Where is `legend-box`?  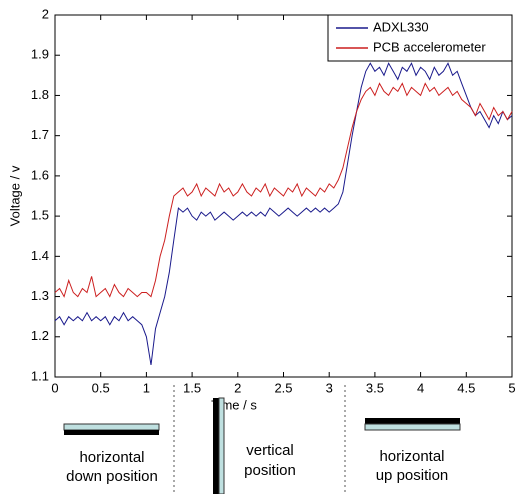
legend-box is located at coordinates (420, 38).